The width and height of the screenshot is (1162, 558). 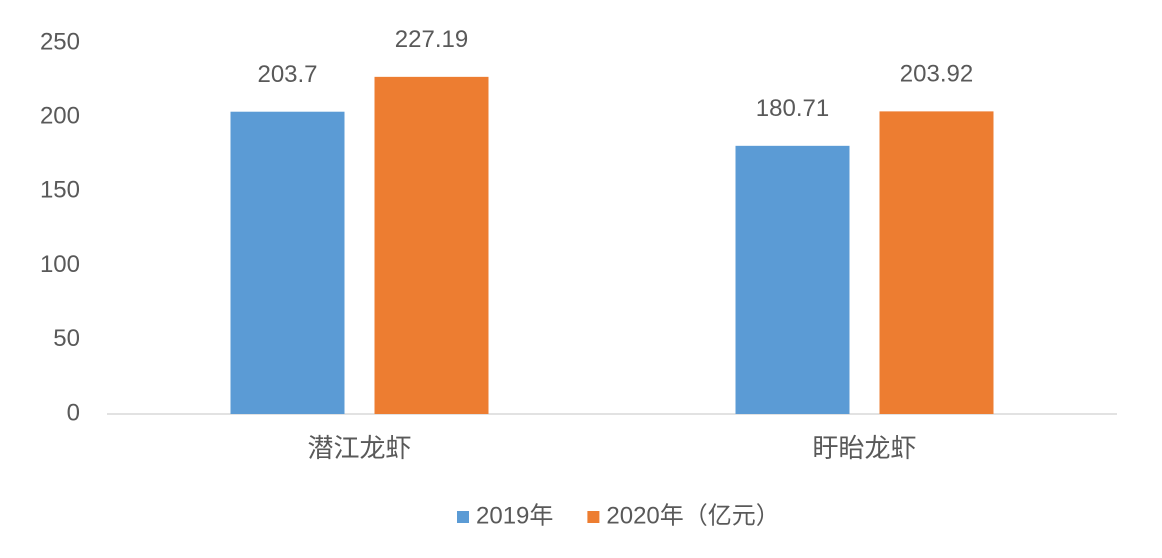 What do you see at coordinates (692, 515) in the screenshot?
I see `legend-label: 2020年（亿元）` at bounding box center [692, 515].